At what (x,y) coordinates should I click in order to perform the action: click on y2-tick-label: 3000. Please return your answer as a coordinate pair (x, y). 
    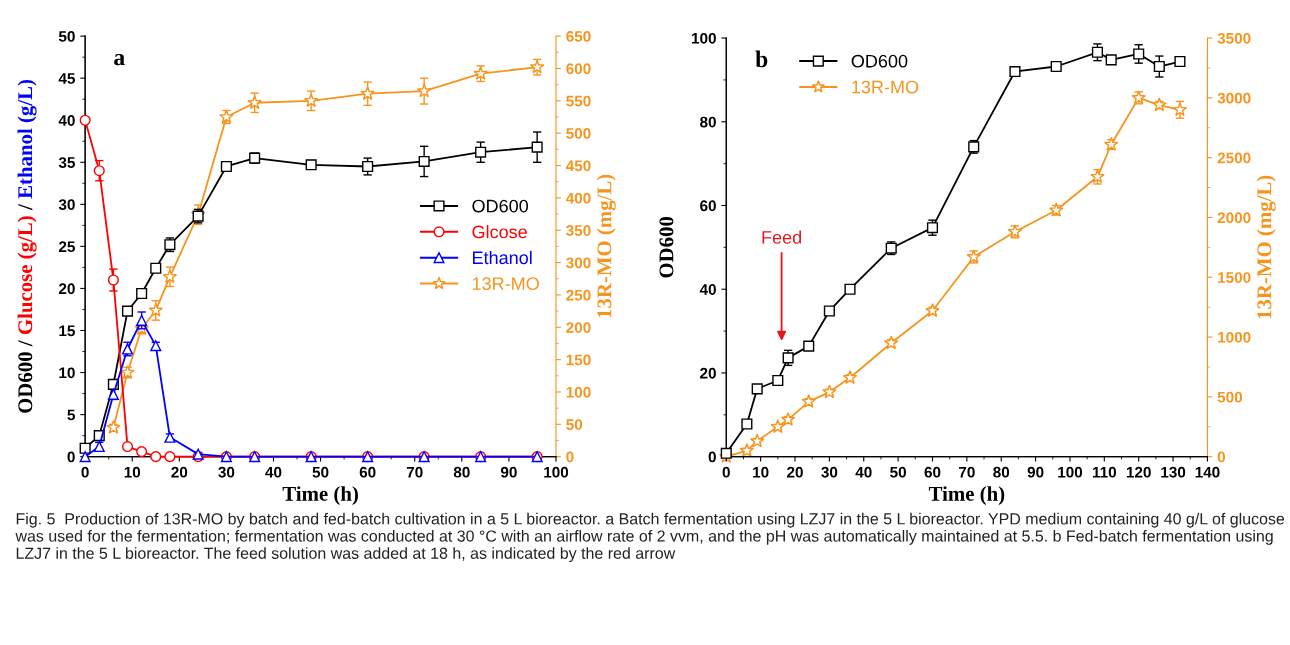
    Looking at the image, I should click on (1234, 98).